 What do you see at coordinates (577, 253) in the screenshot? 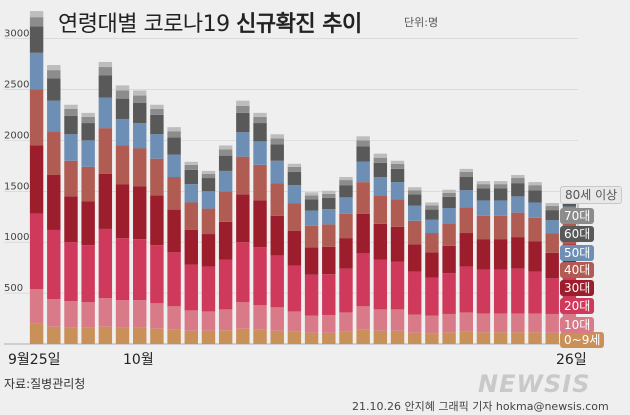
I see `legend-item: 50대` at bounding box center [577, 253].